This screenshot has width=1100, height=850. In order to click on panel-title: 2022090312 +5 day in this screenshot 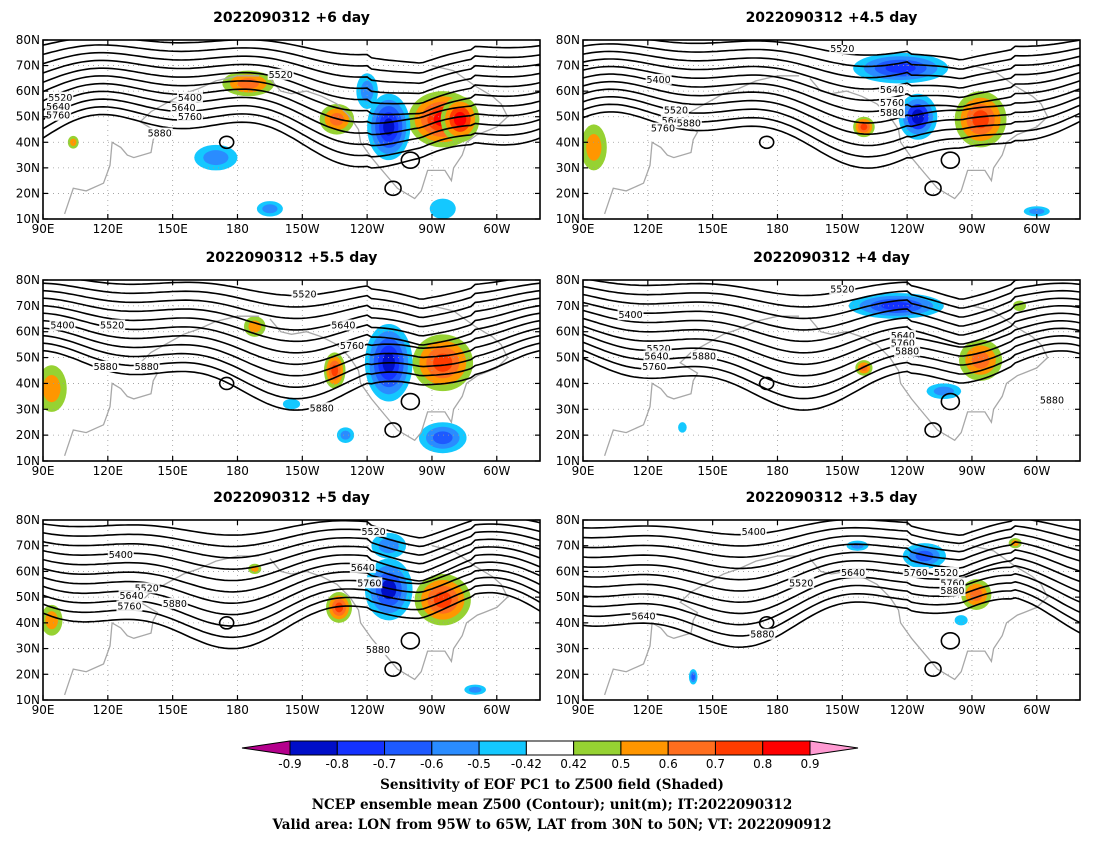, I will do `click(291, 498)`.